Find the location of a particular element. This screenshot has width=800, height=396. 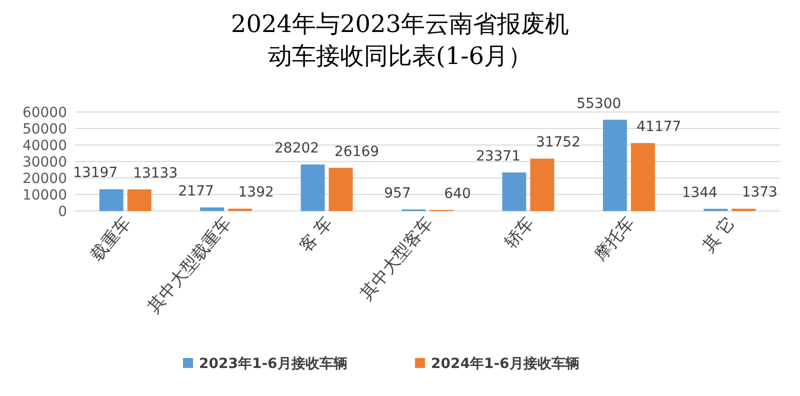

y-tick-label: 60000 is located at coordinates (44, 113).